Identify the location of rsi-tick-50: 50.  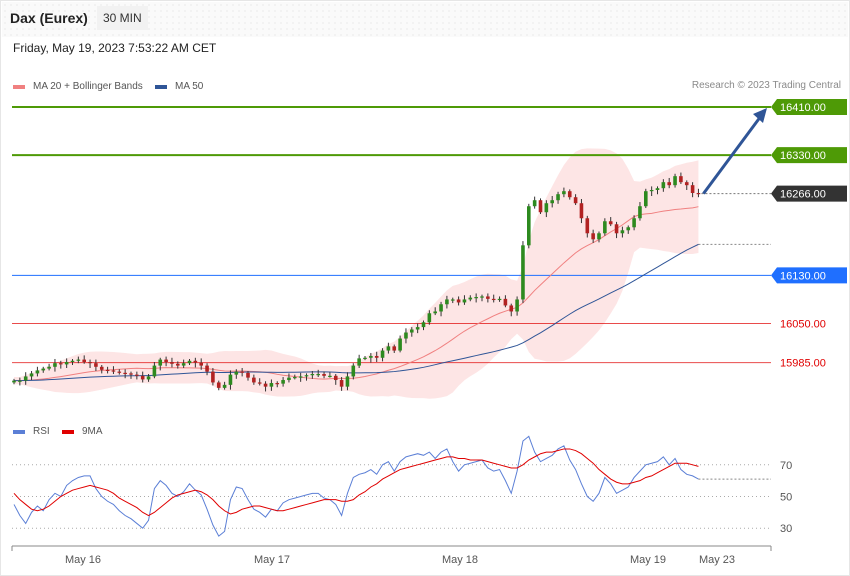
(786, 498).